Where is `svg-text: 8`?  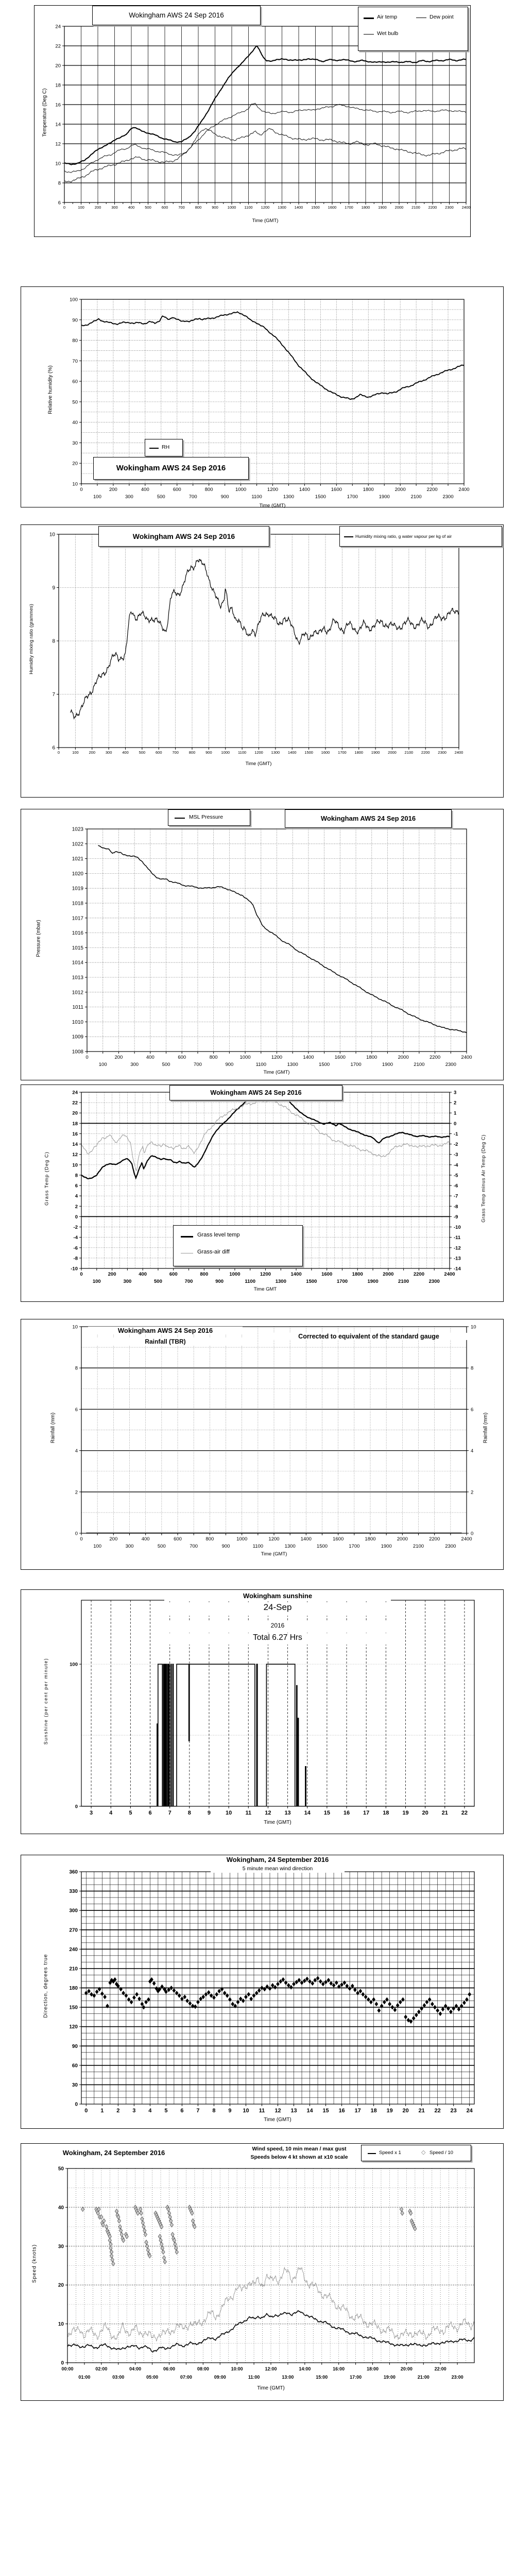 svg-text: 8 is located at coordinates (60, 184).